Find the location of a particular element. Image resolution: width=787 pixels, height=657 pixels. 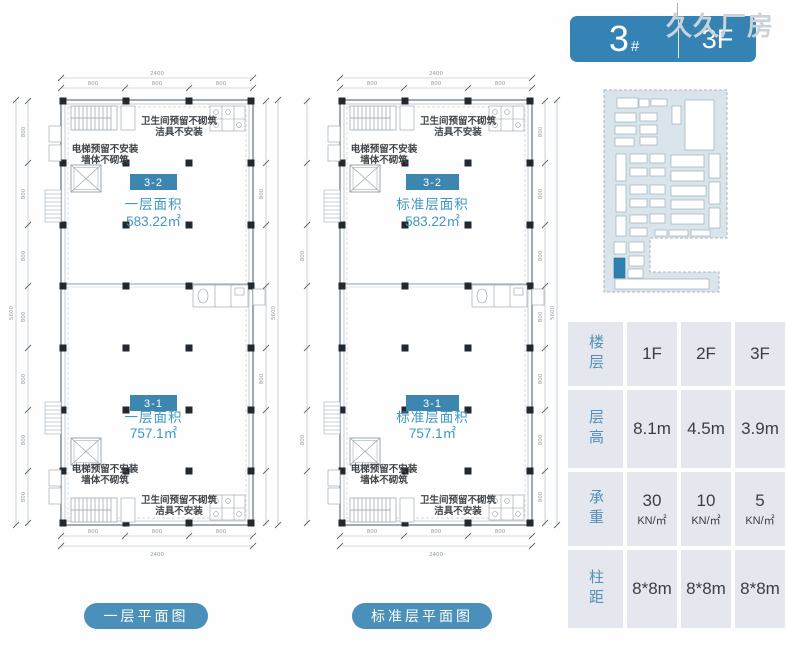

site-buildings is located at coordinates (667, 193).